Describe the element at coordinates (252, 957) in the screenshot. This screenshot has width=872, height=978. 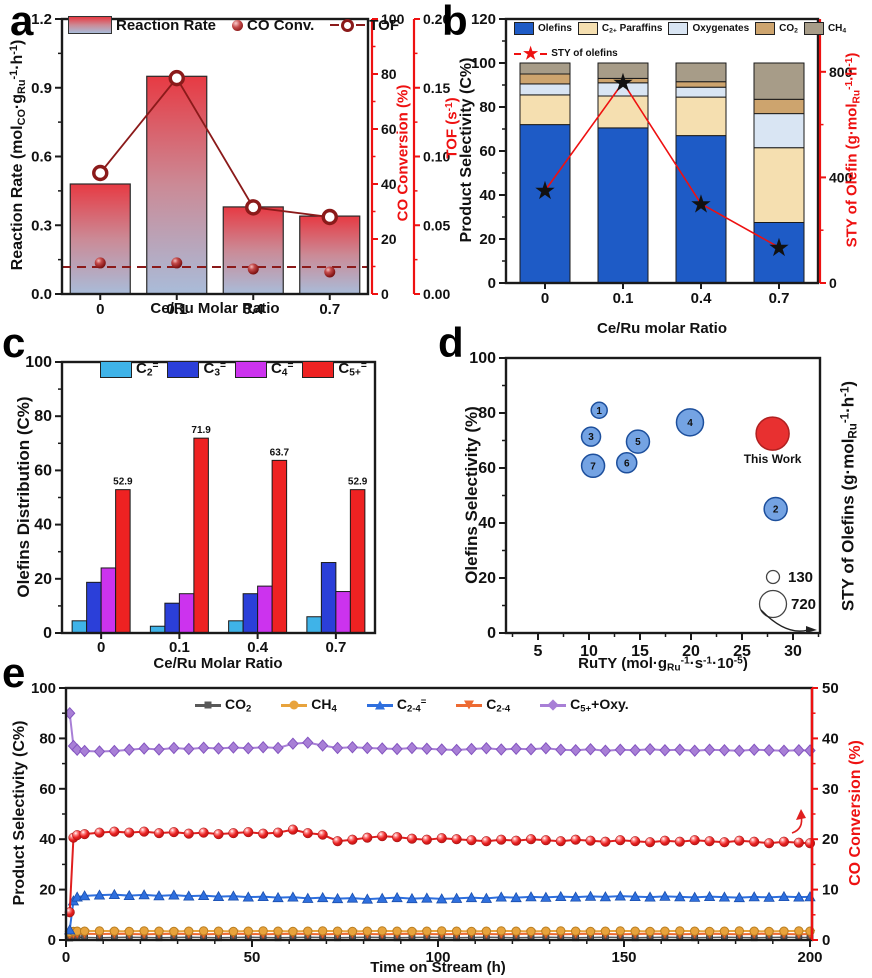
I see `svg-text: 50` at that location.